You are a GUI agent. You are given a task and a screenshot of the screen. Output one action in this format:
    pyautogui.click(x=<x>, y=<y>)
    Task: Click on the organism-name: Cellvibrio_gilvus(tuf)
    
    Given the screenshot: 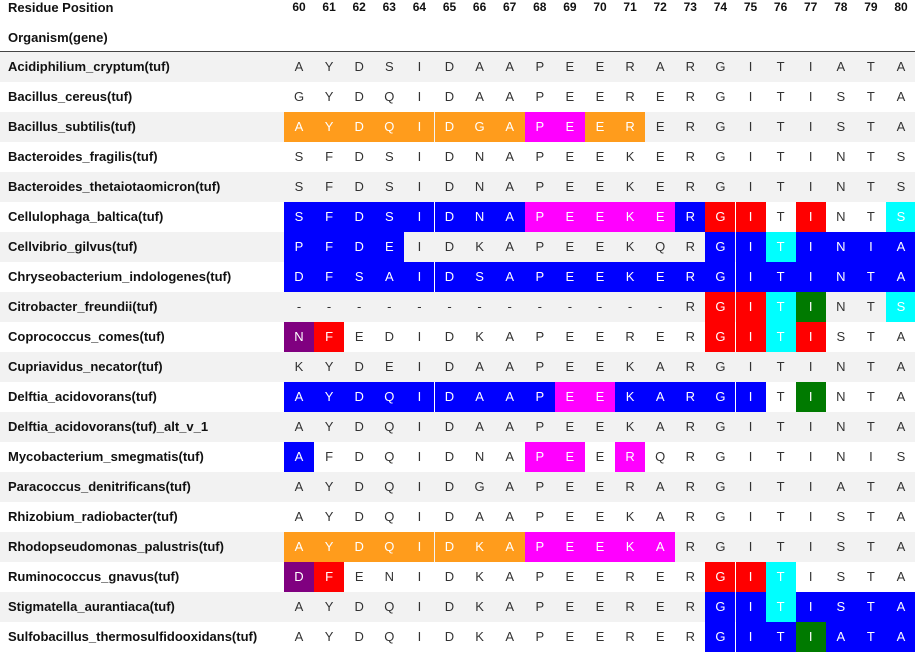 What is the action you would take?
    pyautogui.click(x=73, y=246)
    